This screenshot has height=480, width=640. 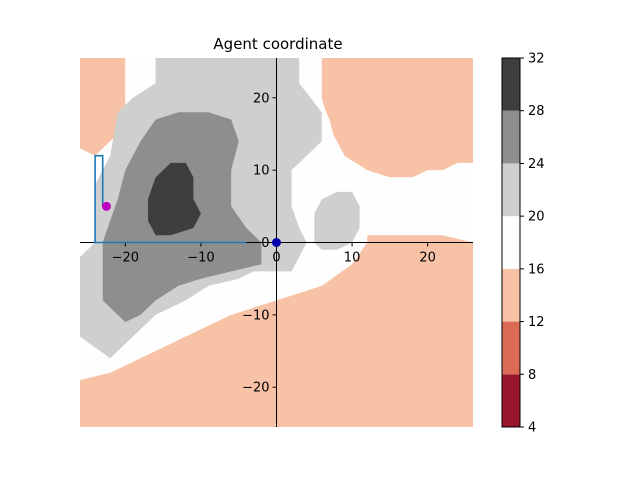 I want to click on origin-point, so click(x=276, y=242).